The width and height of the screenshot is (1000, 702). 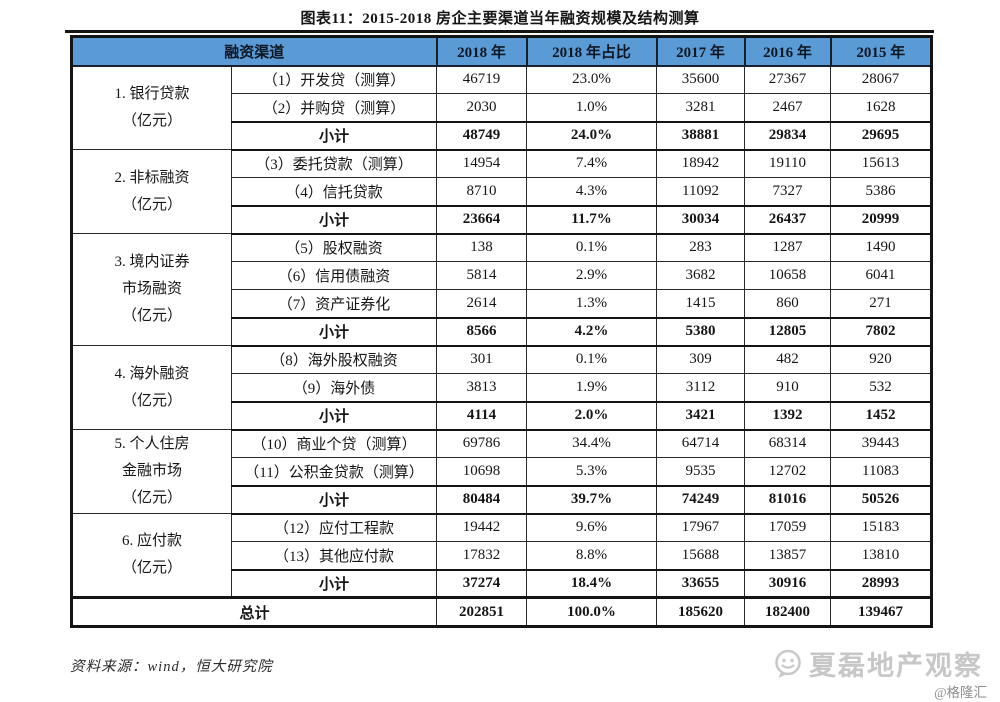 What do you see at coordinates (787, 51) in the screenshot?
I see `header-cell-2016: 2016 年` at bounding box center [787, 51].